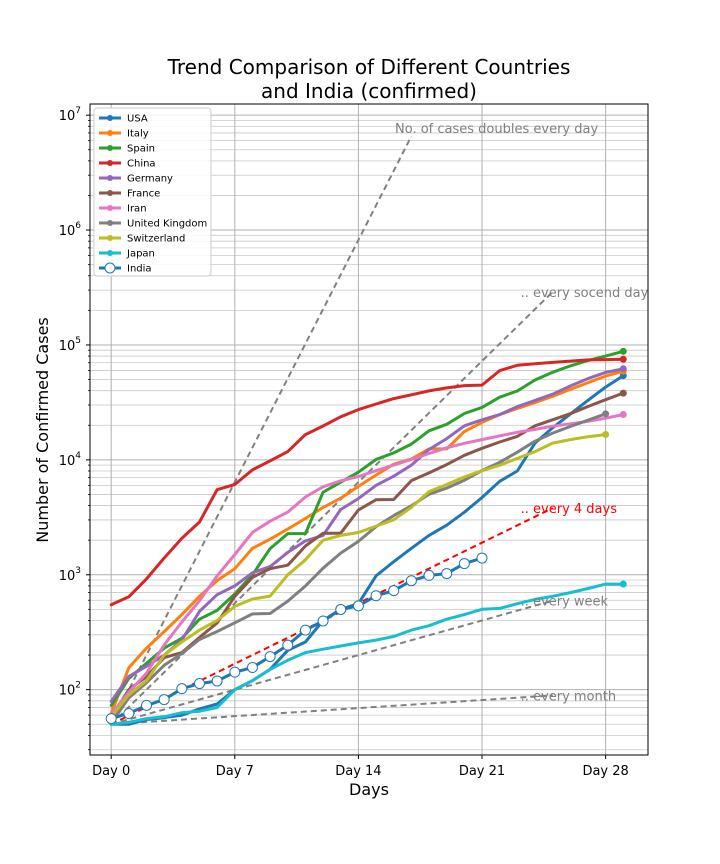  I want to click on reference-label: .. every 4 days, so click(569, 509).